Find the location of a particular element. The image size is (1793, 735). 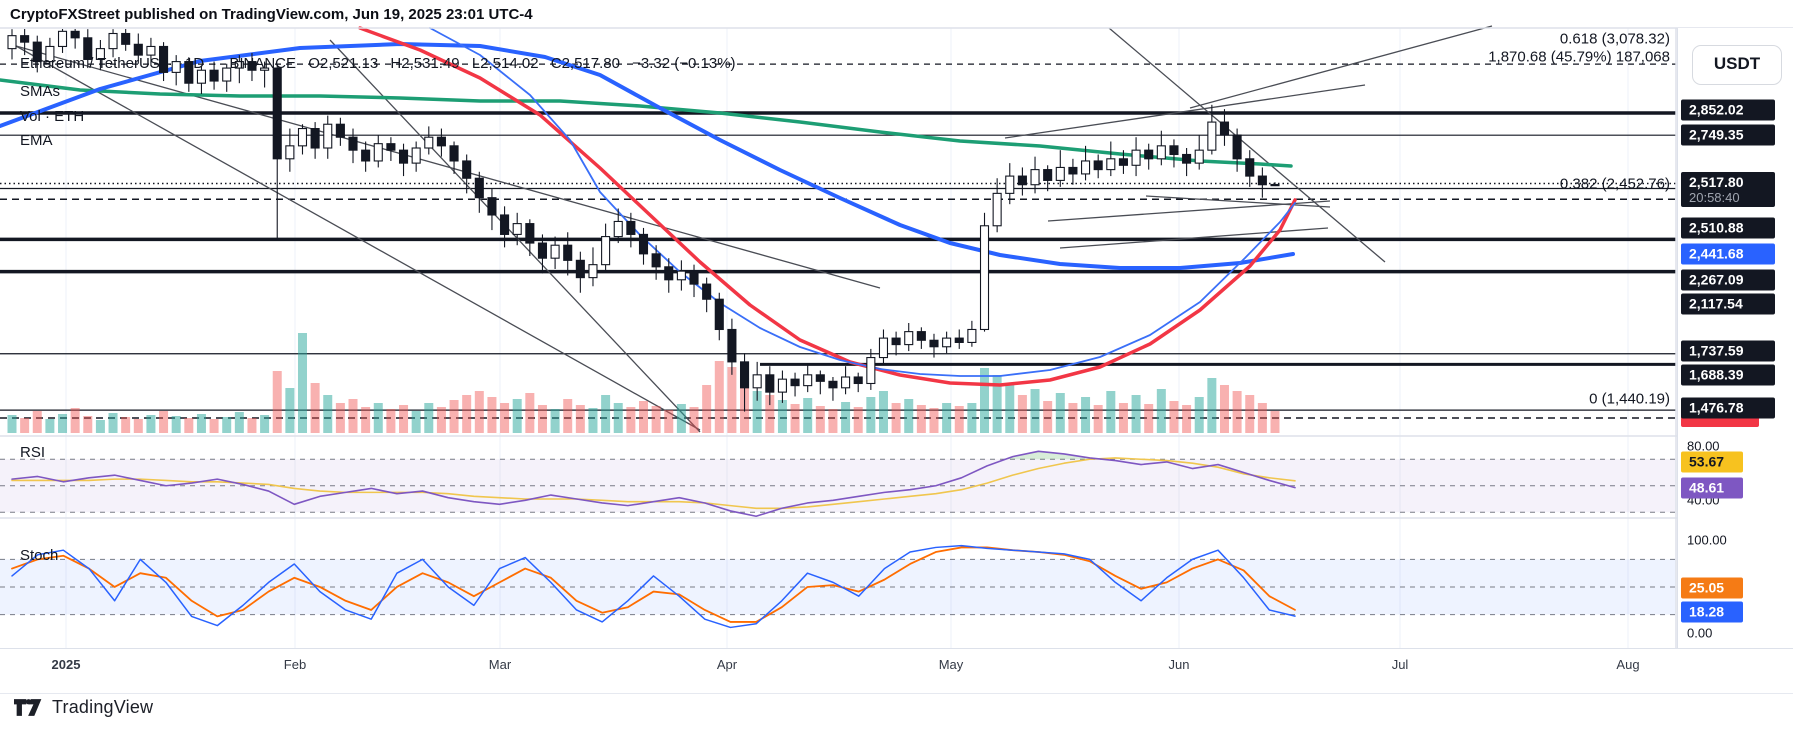

interval-label: 1D is located at coordinates (194, 63).